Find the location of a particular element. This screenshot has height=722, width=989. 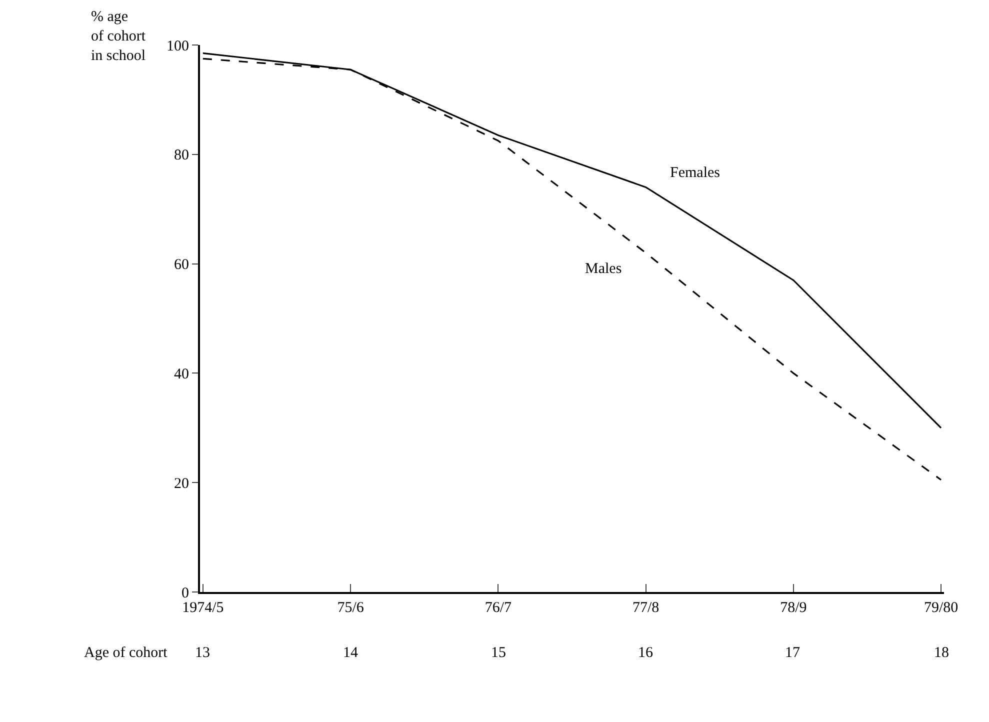

y-tick-label: 20 is located at coordinates (181, 484).